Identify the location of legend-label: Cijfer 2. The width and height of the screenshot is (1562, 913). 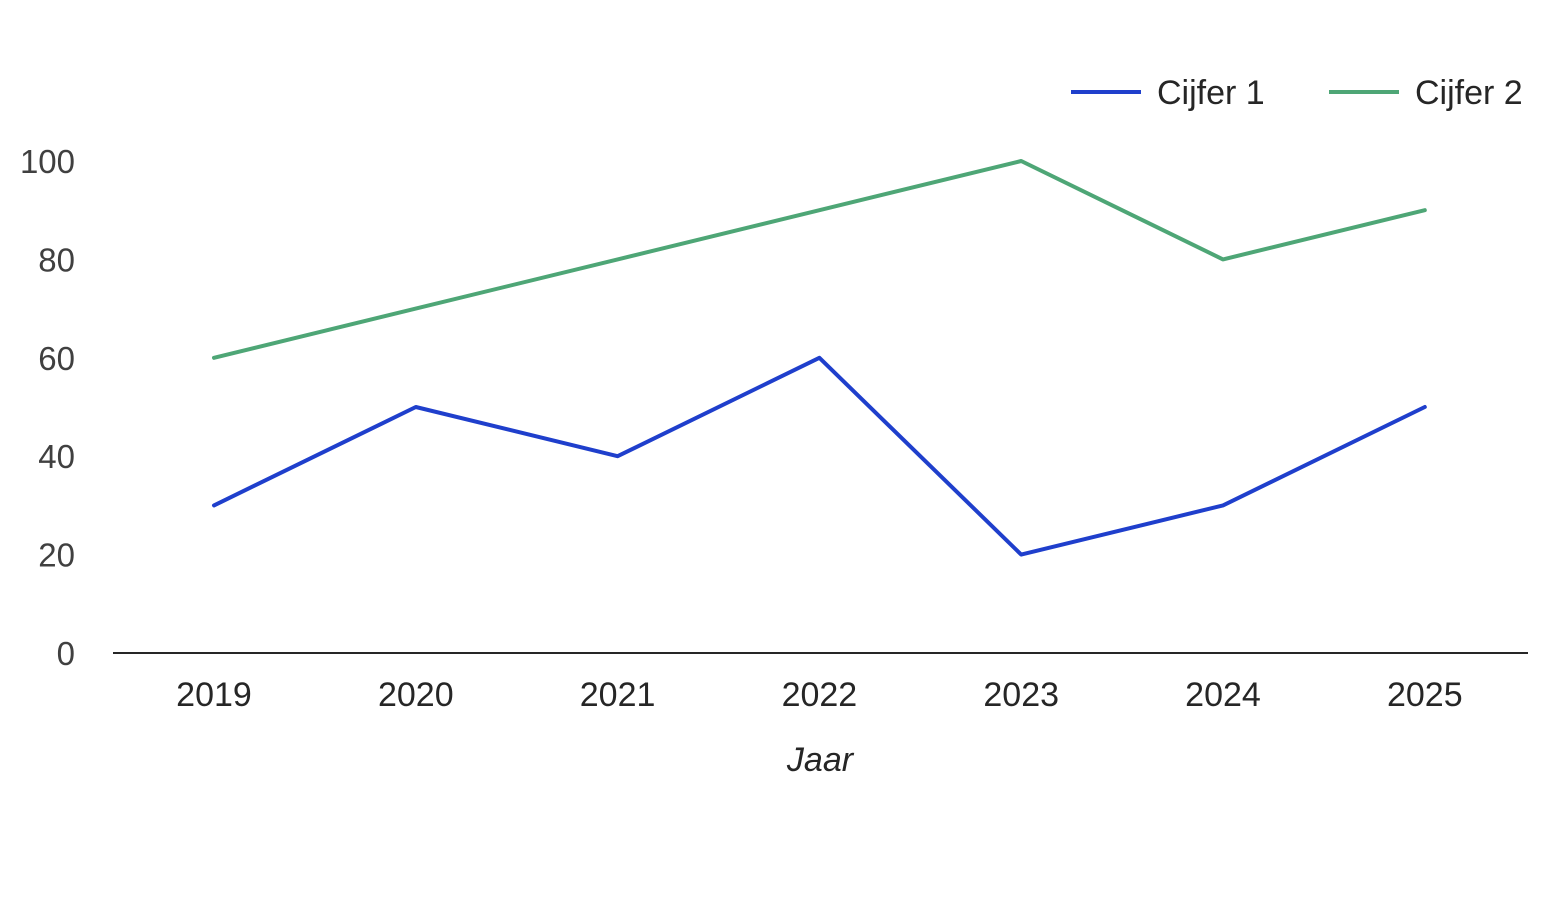
(1469, 93).